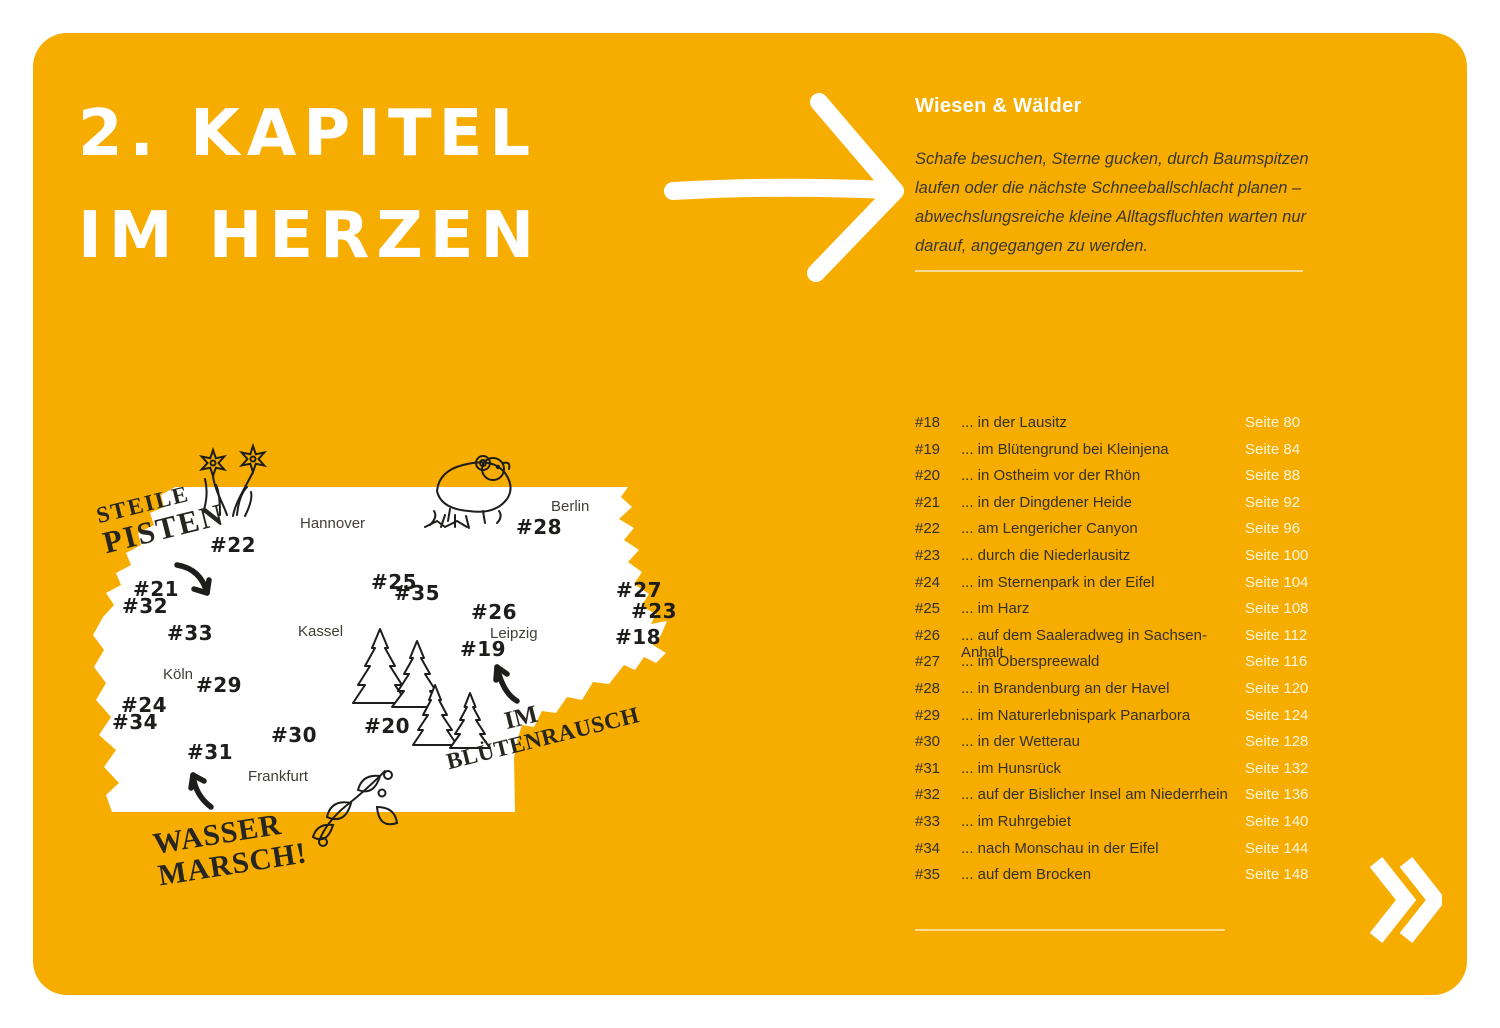 This screenshot has height=1028, width=1500. Describe the element at coordinates (1030, 662) in the screenshot. I see `toc-title: ... im Oberspreewald` at that location.